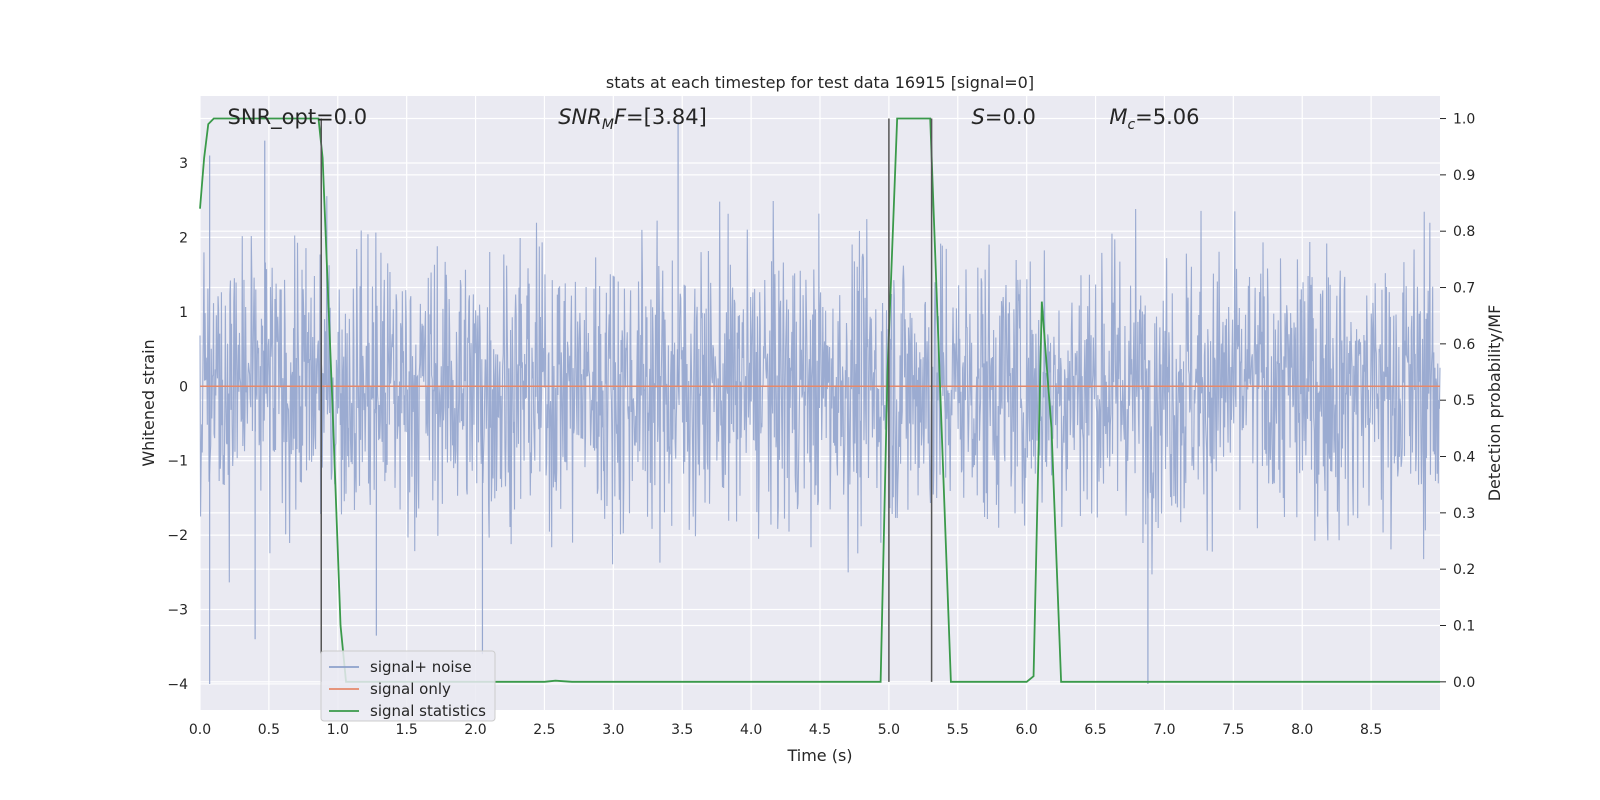  What do you see at coordinates (428, 711) in the screenshot?
I see `legend-label: signal statistics` at bounding box center [428, 711].